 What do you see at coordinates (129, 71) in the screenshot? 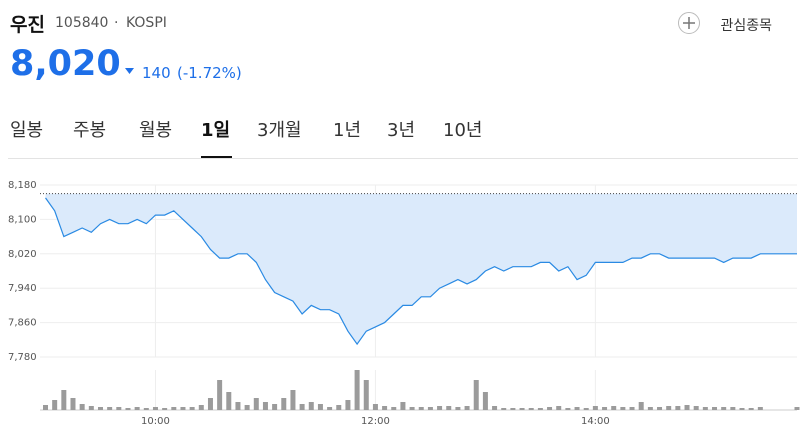
I see `down-arrow` at bounding box center [129, 71].